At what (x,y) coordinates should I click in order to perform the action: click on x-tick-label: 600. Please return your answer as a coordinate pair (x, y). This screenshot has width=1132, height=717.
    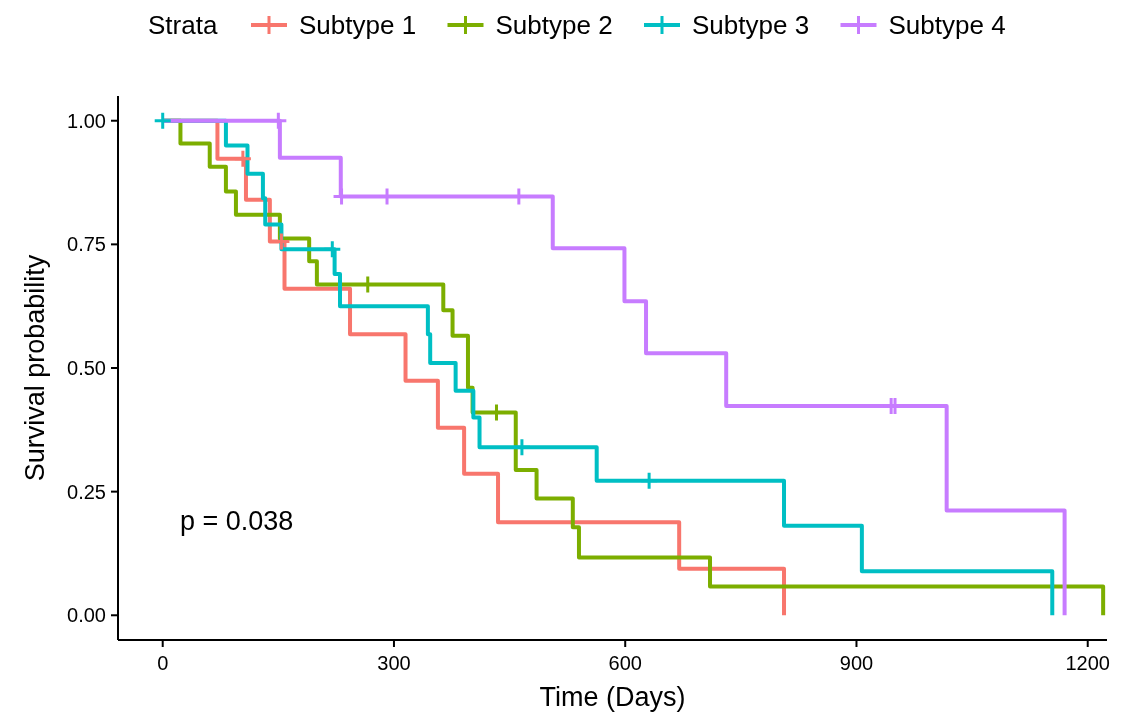
    Looking at the image, I should click on (625, 663).